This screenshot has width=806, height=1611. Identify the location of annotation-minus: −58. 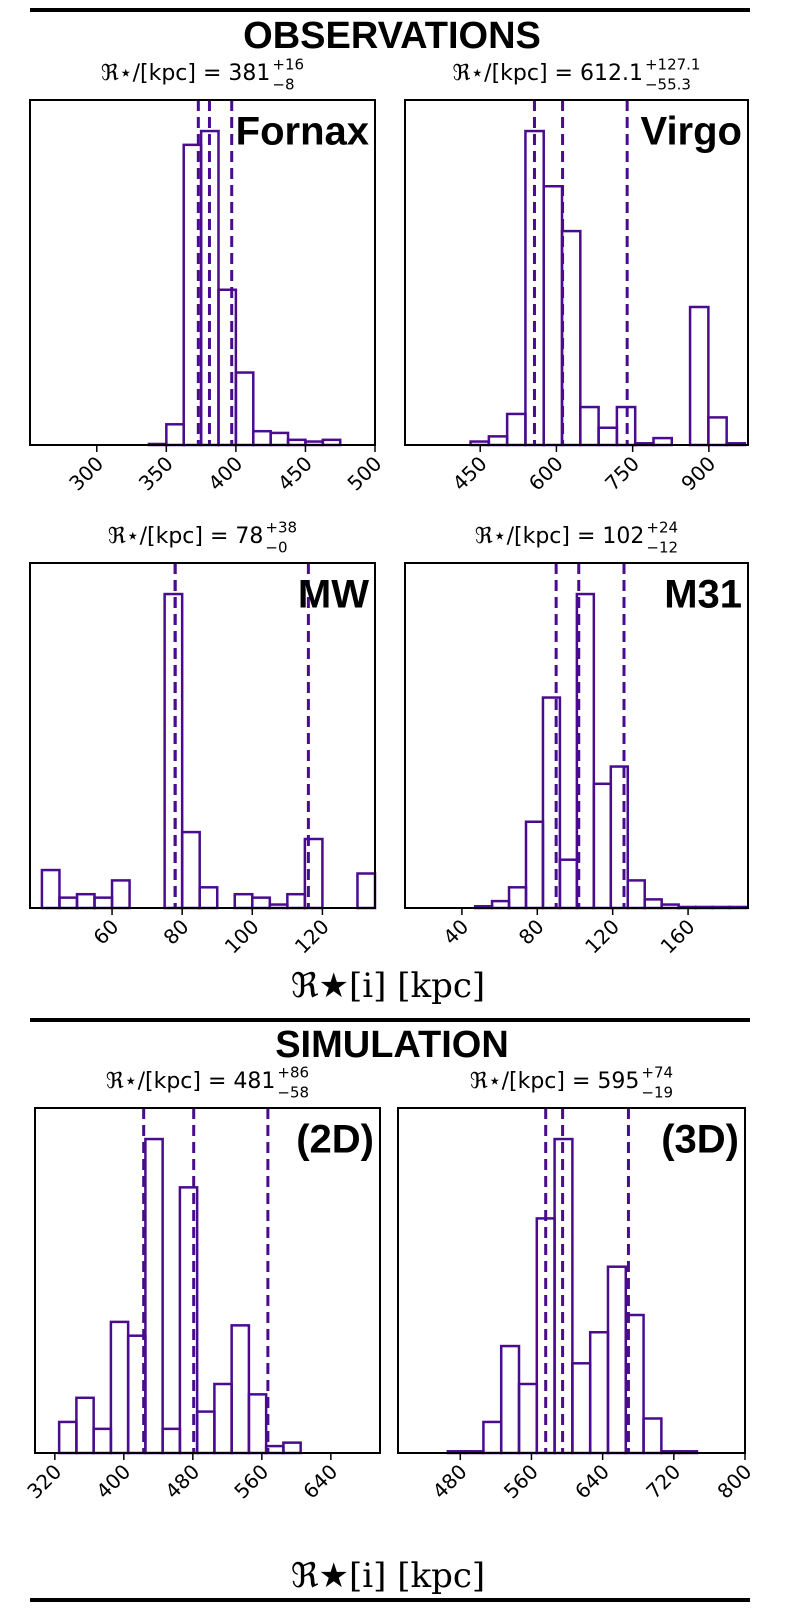
(293, 1093).